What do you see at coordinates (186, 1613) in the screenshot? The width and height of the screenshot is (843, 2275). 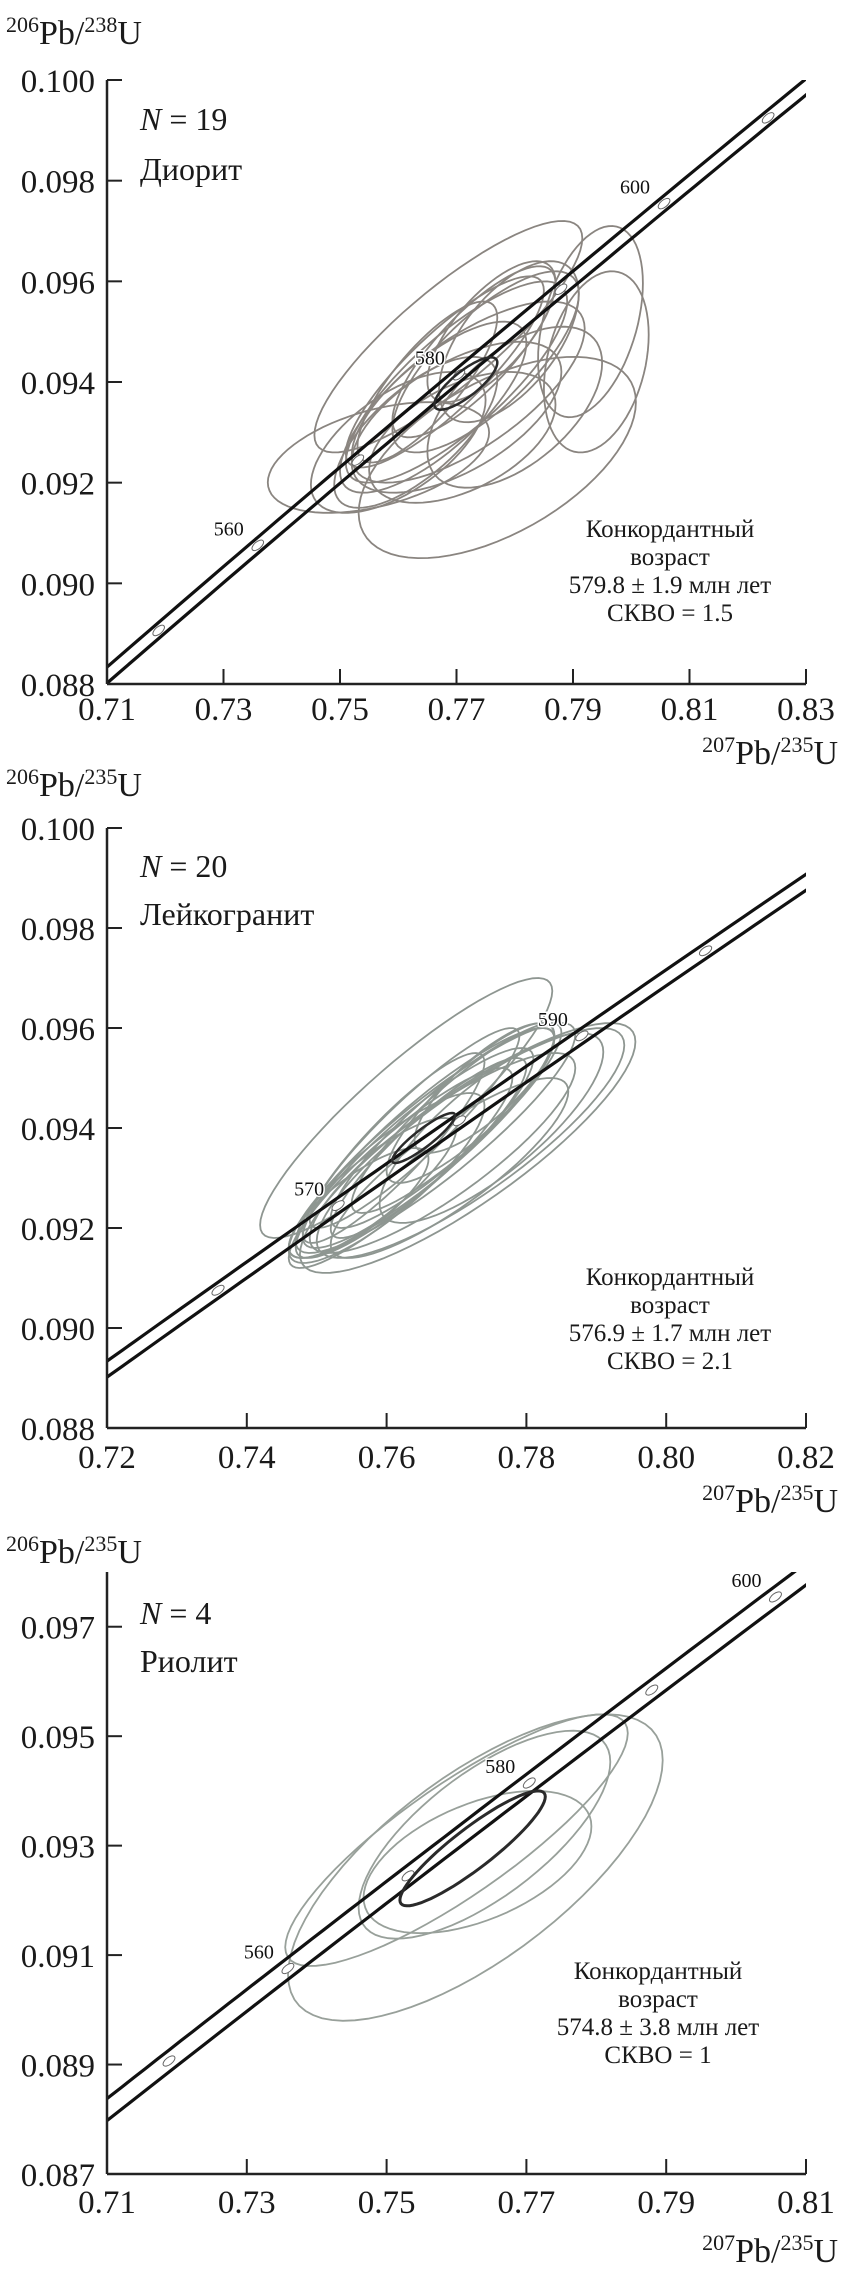 I see `n-value: = 4` at bounding box center [186, 1613].